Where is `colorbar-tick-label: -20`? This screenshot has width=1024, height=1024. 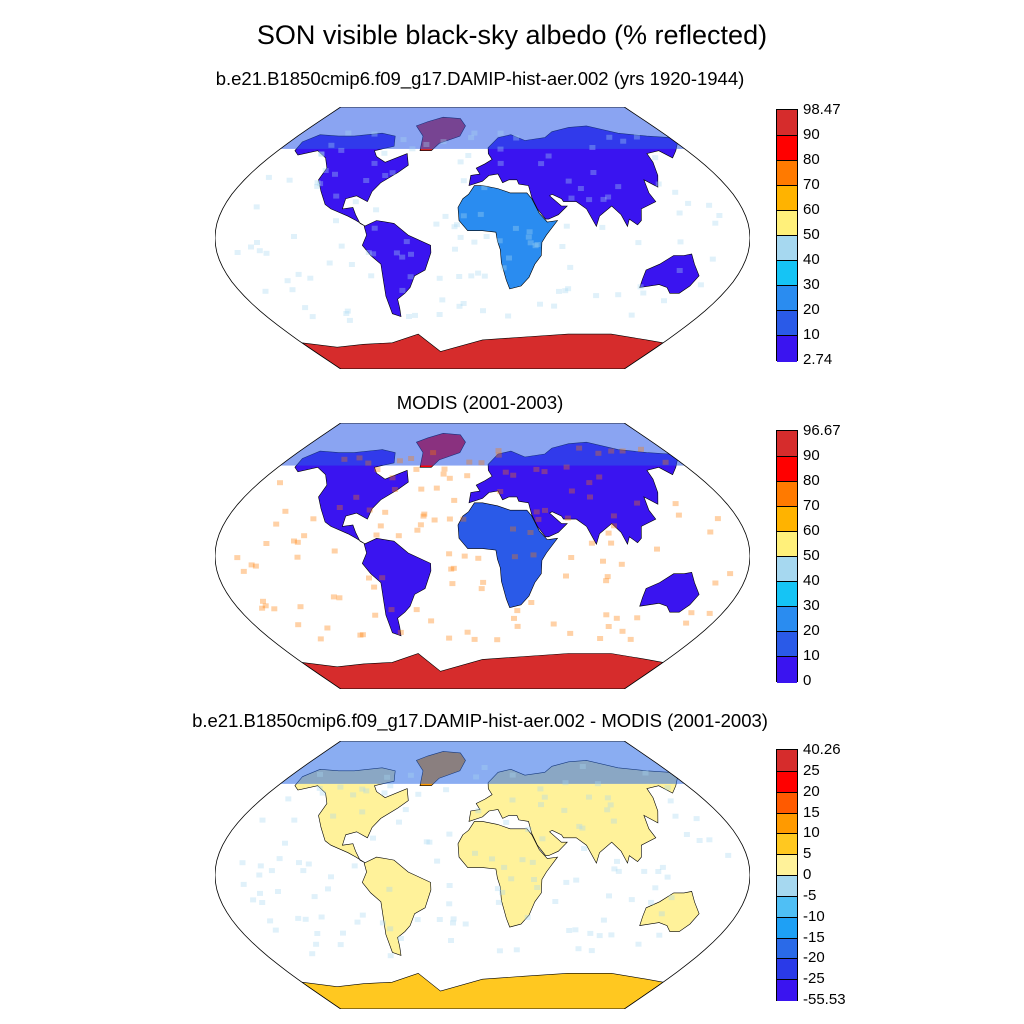 colorbar-tick-label: -20 is located at coordinates (814, 958).